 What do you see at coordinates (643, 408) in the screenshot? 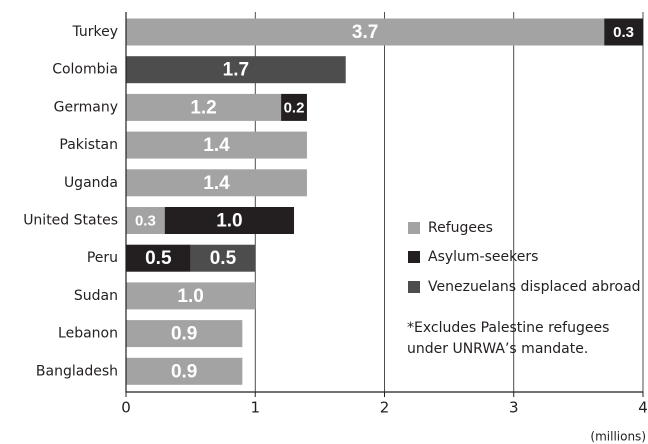
I see `x-tick-label: 4` at bounding box center [643, 408].